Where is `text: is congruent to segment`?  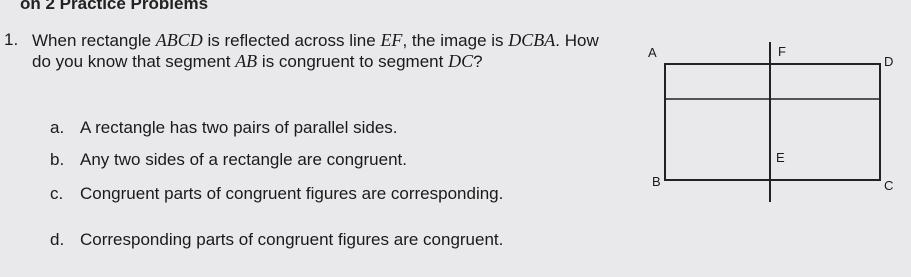
text: is congruent to segment is located at coordinates (353, 61).